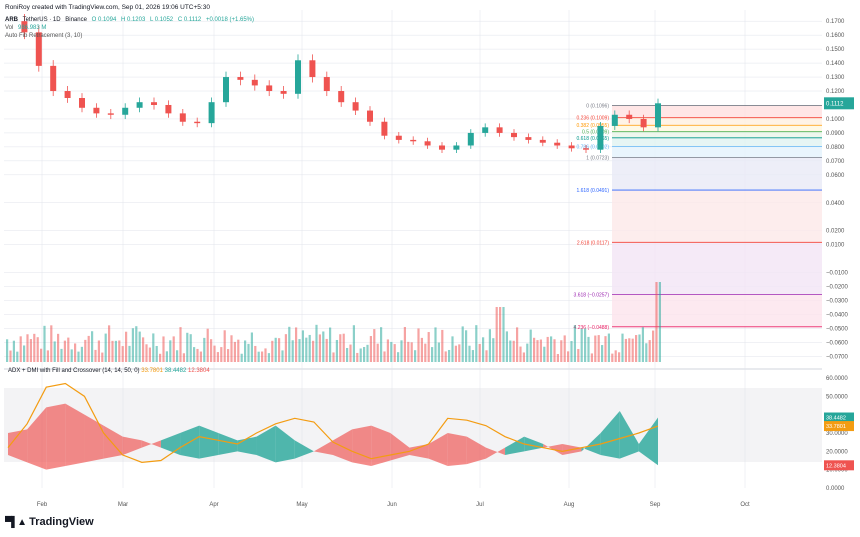 The width and height of the screenshot is (860, 537). I want to click on exchange-label: Binance, so click(76, 20).